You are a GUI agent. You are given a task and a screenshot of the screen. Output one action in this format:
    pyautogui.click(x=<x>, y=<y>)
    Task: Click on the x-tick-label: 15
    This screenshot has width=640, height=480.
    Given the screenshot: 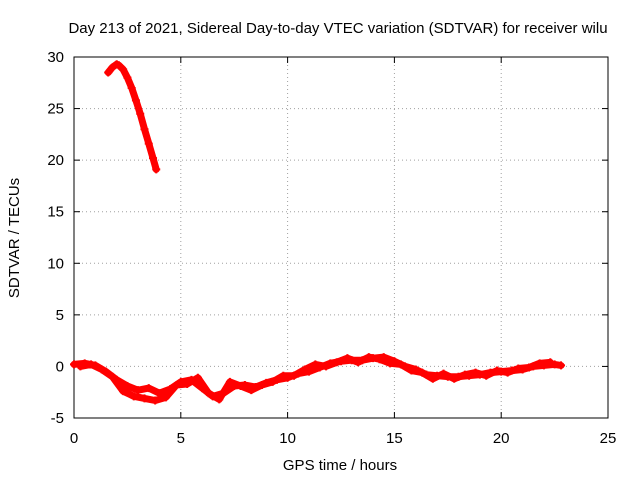 What is the action you would take?
    pyautogui.click(x=394, y=438)
    